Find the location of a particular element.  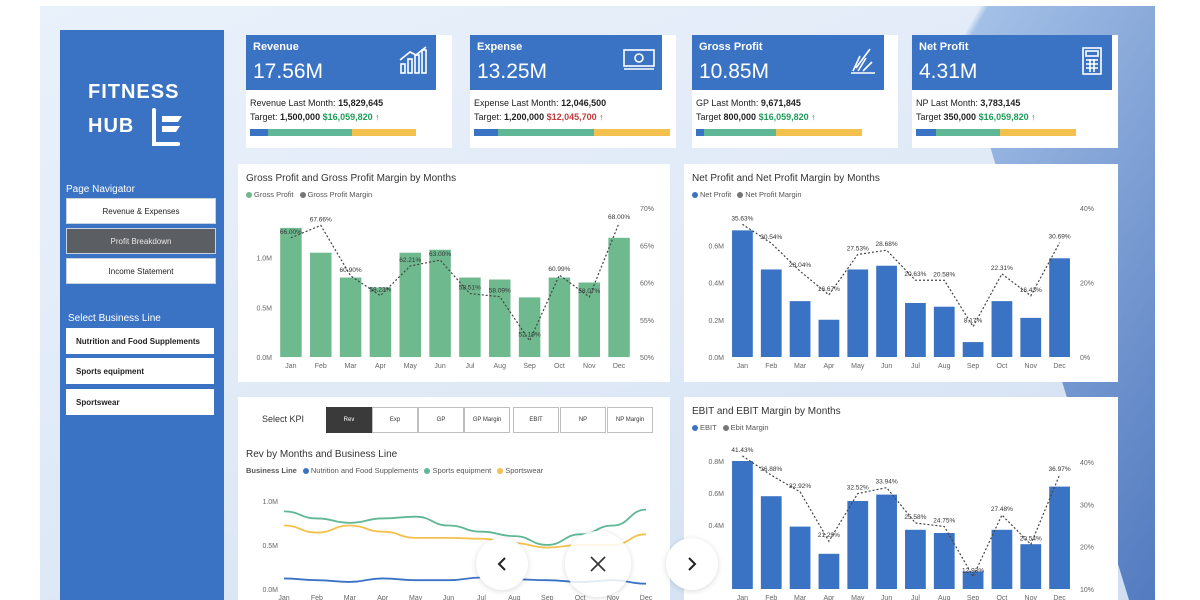

legend-item: Sportswear is located at coordinates (520, 470).